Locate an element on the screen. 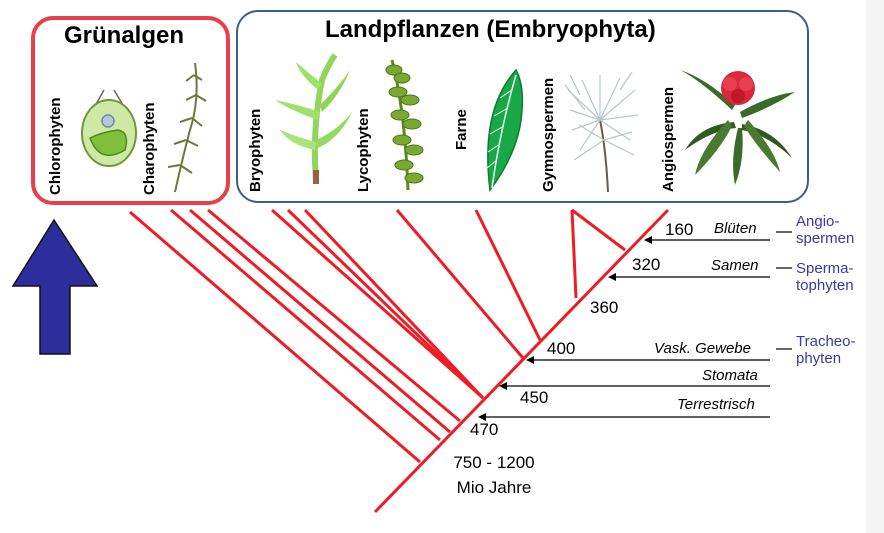  milestone-age-160: 160 is located at coordinates (679, 229).